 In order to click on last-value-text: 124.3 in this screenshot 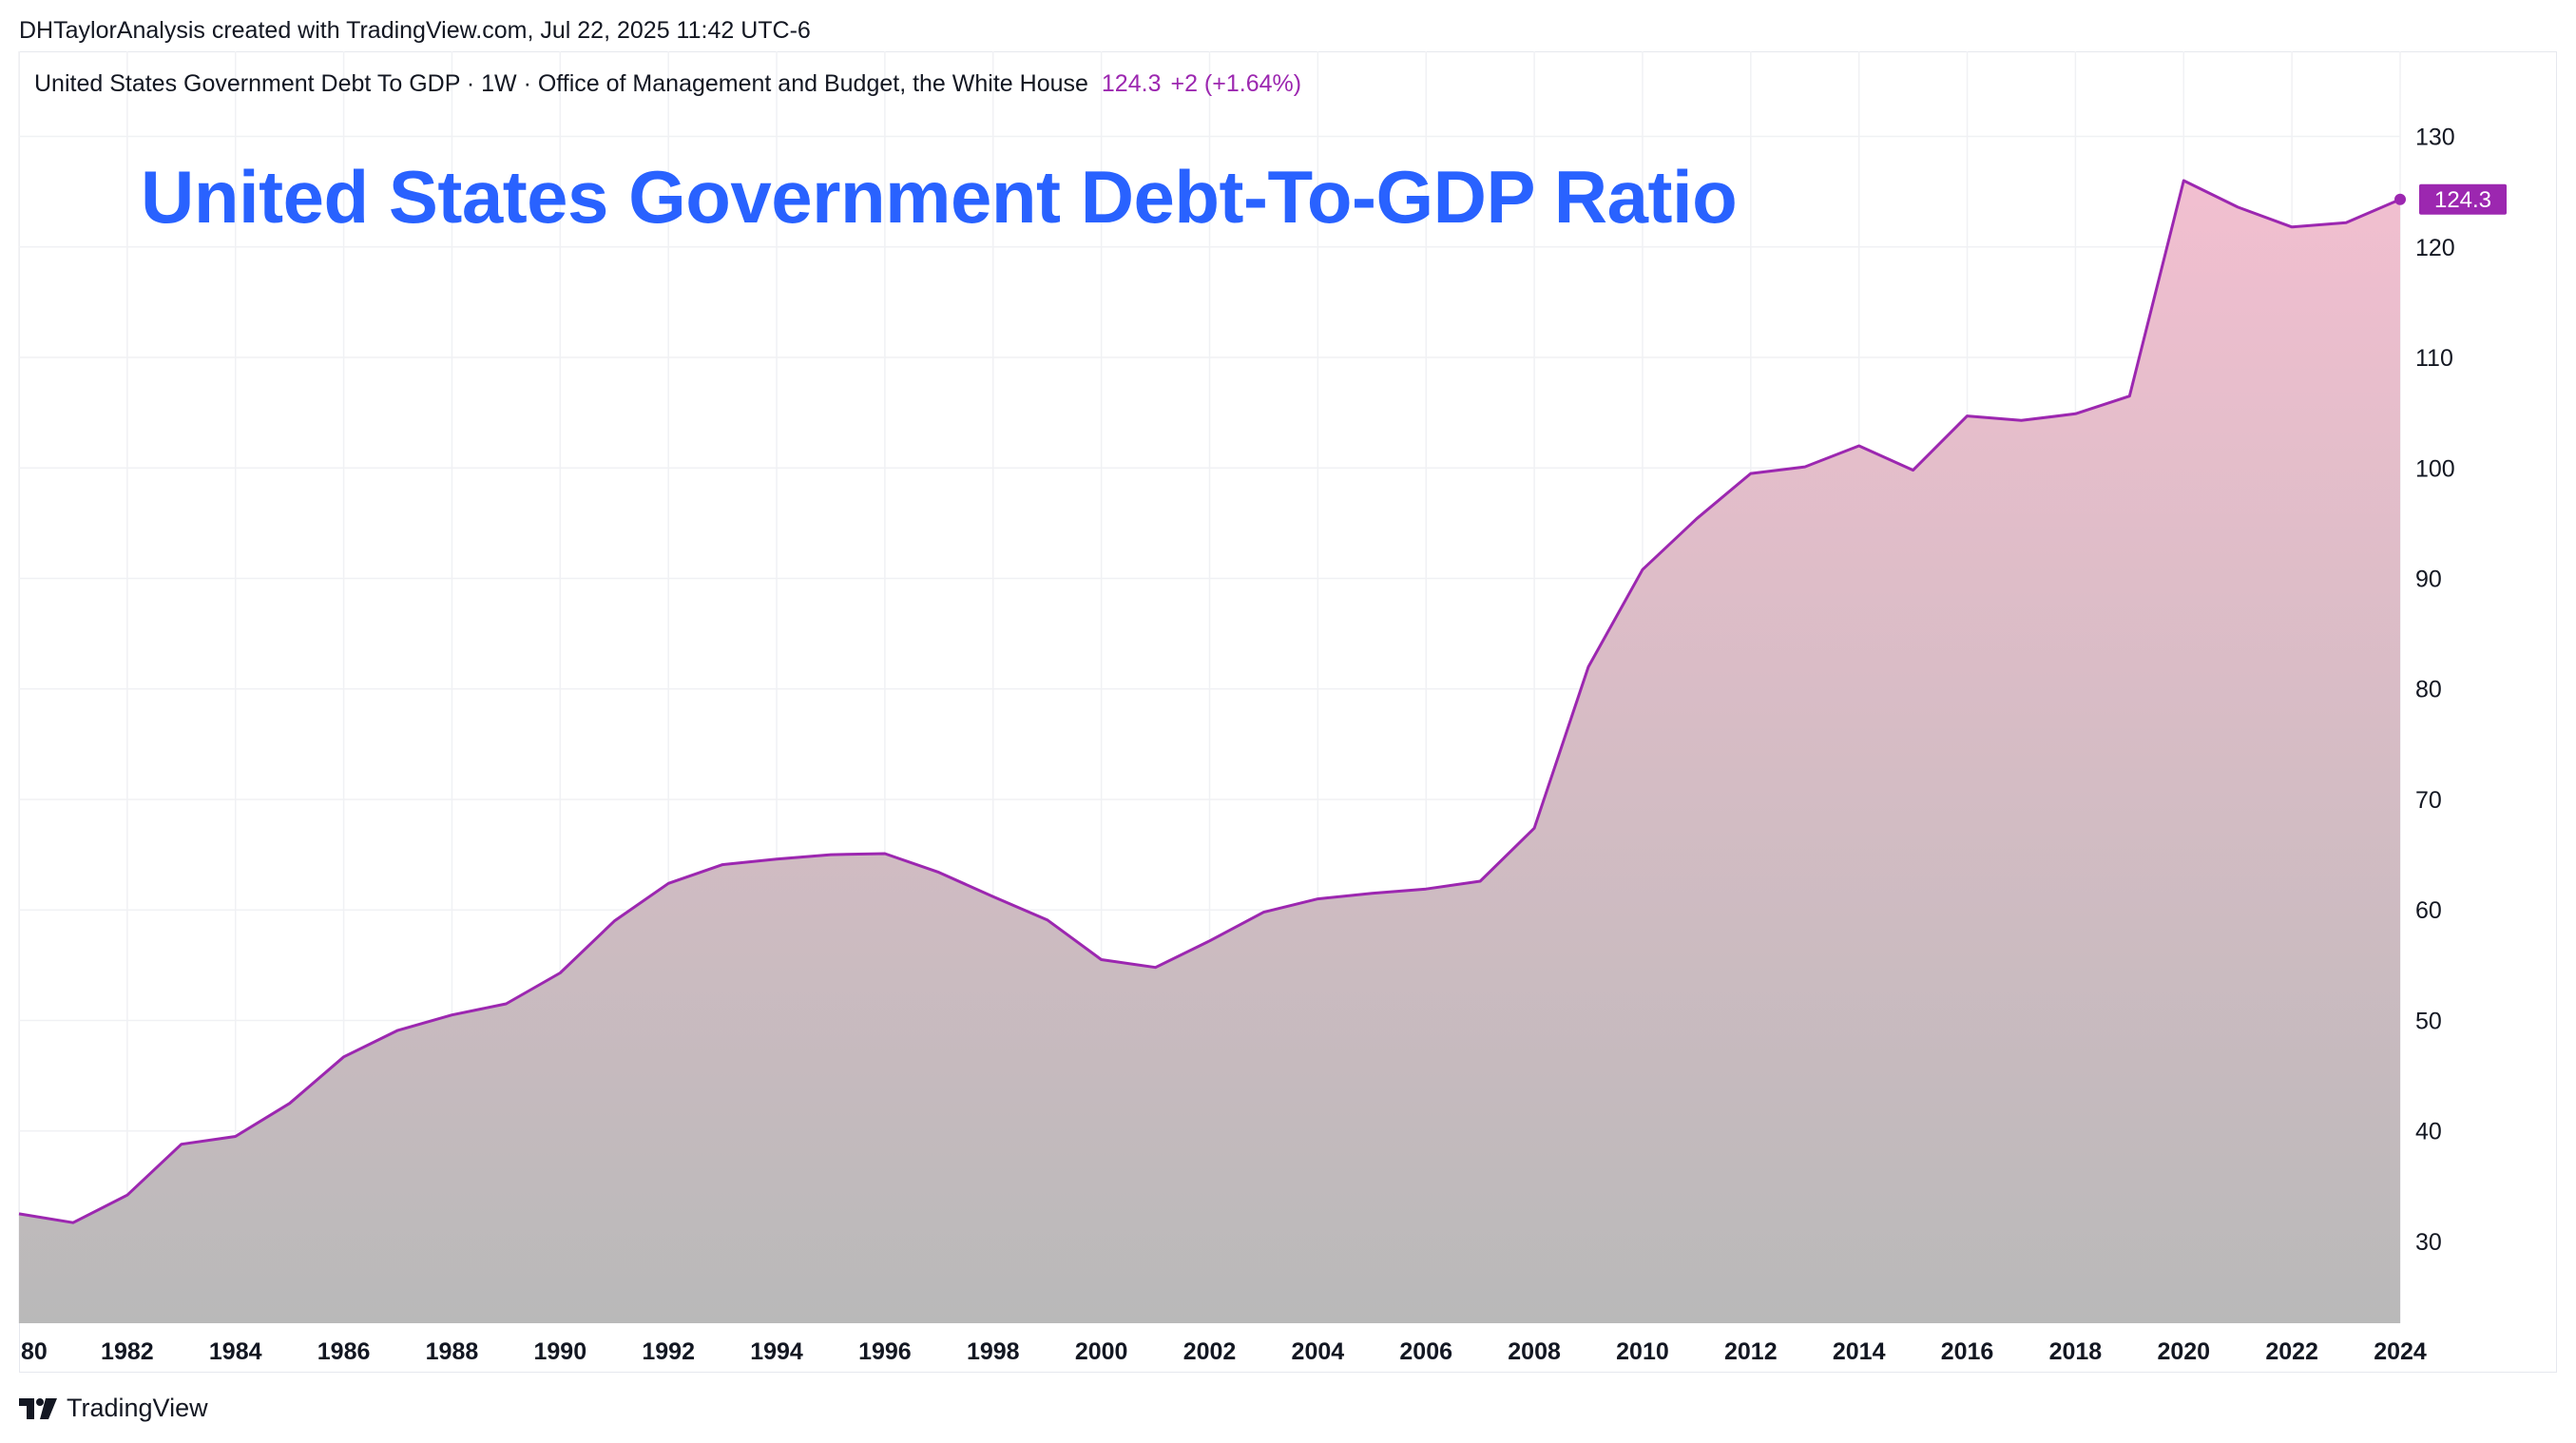, I will do `click(2462, 200)`.